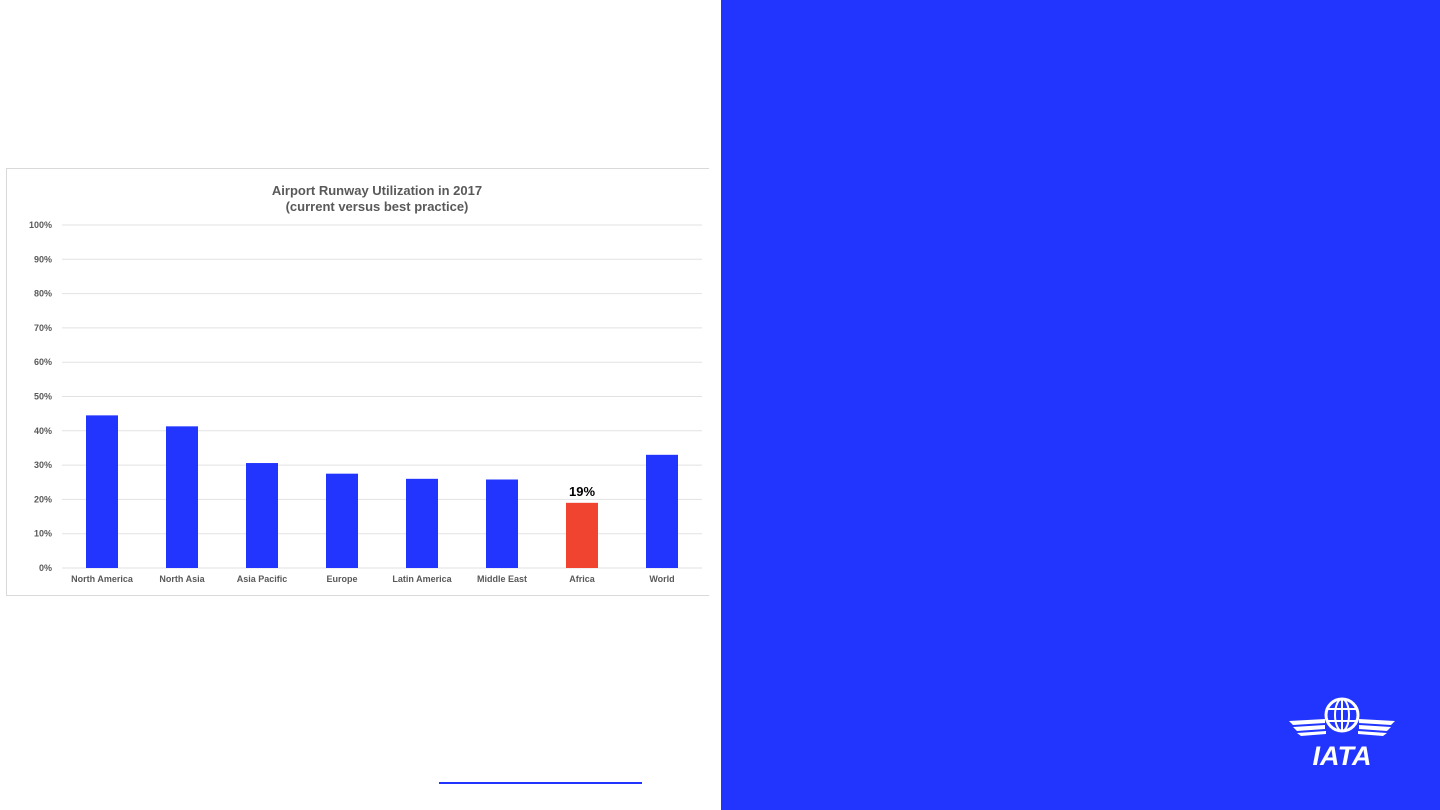 The width and height of the screenshot is (1440, 810). I want to click on x-tick-label: World, so click(661, 579).